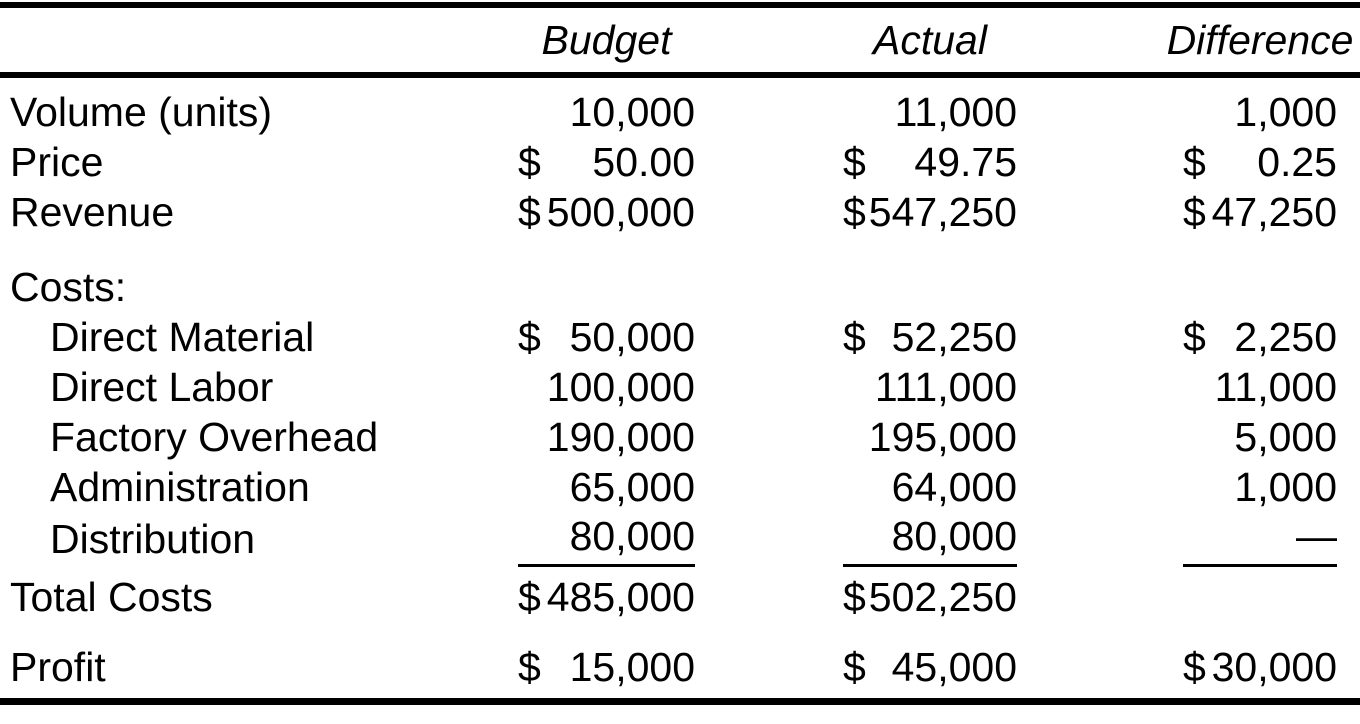 The width and height of the screenshot is (1360, 724). I want to click on amount-value: 49.75, so click(965, 162).